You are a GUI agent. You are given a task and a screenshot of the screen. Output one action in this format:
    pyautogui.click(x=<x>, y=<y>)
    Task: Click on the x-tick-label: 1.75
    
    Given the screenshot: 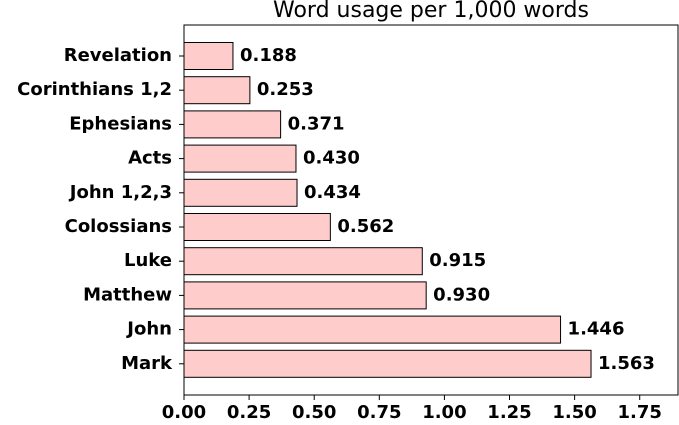 What is the action you would take?
    pyautogui.click(x=640, y=412)
    